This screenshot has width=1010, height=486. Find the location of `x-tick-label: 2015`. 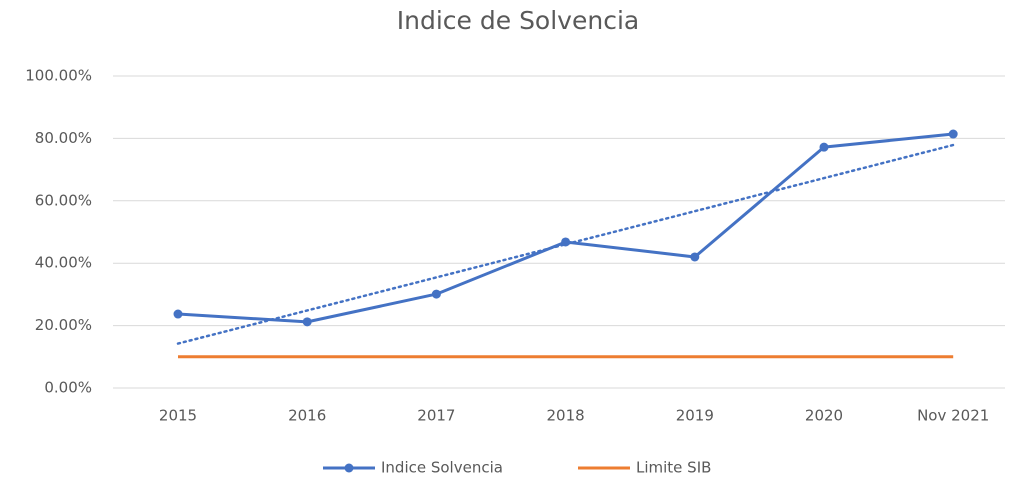

x-tick-label: 2015 is located at coordinates (178, 416).